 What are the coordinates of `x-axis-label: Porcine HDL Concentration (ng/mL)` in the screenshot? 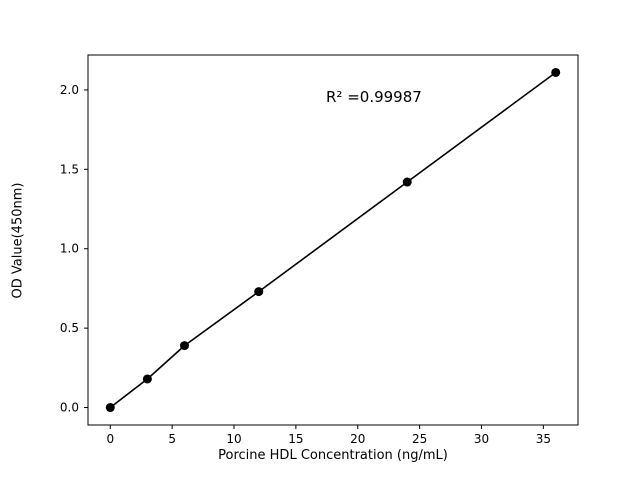 It's located at (333, 455).